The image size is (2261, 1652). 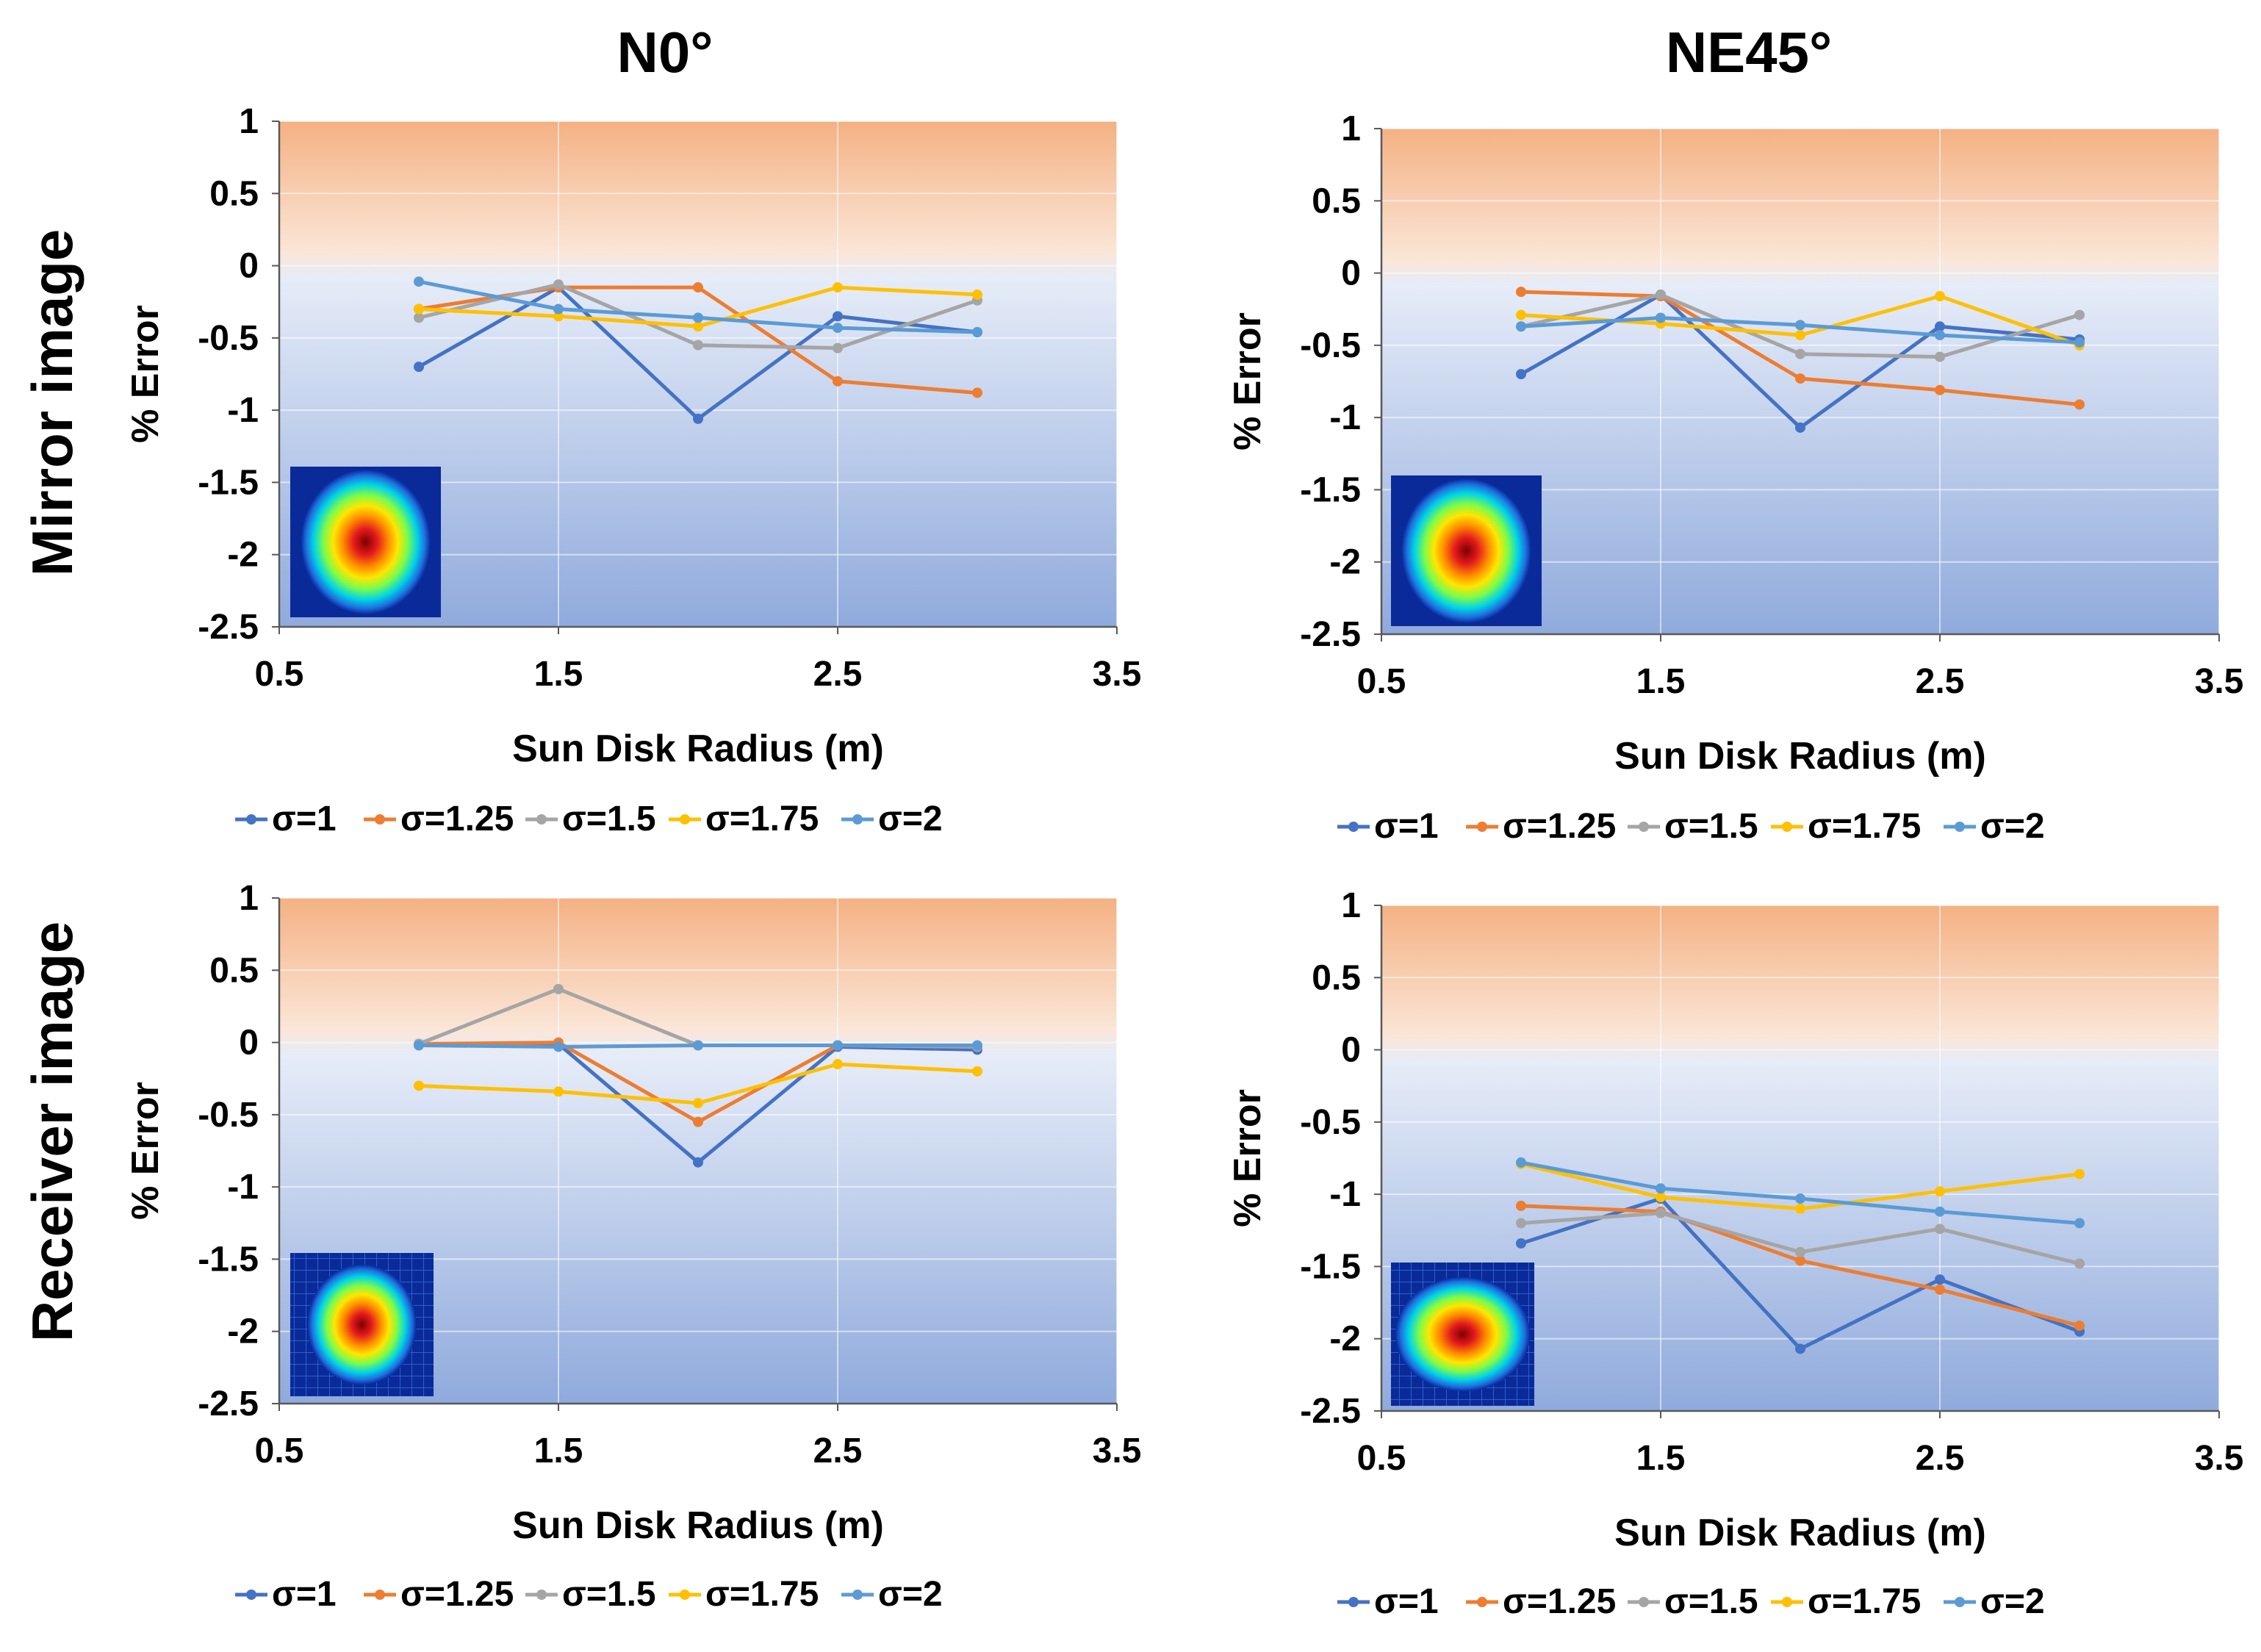 I want to click on legend-label: σ=2, so click(x=2012, y=826).